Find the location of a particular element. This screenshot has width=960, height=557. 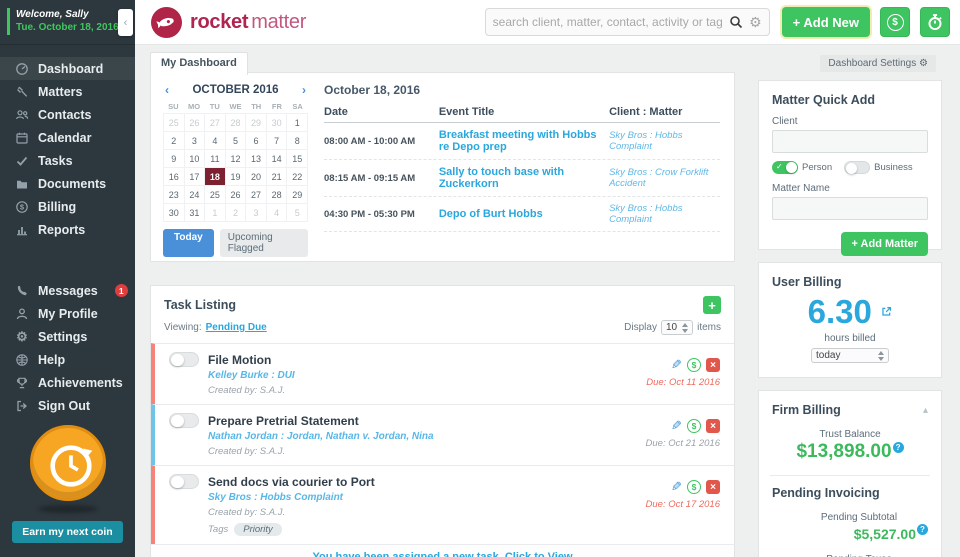

calendar-day: 3 is located at coordinates (195, 141).